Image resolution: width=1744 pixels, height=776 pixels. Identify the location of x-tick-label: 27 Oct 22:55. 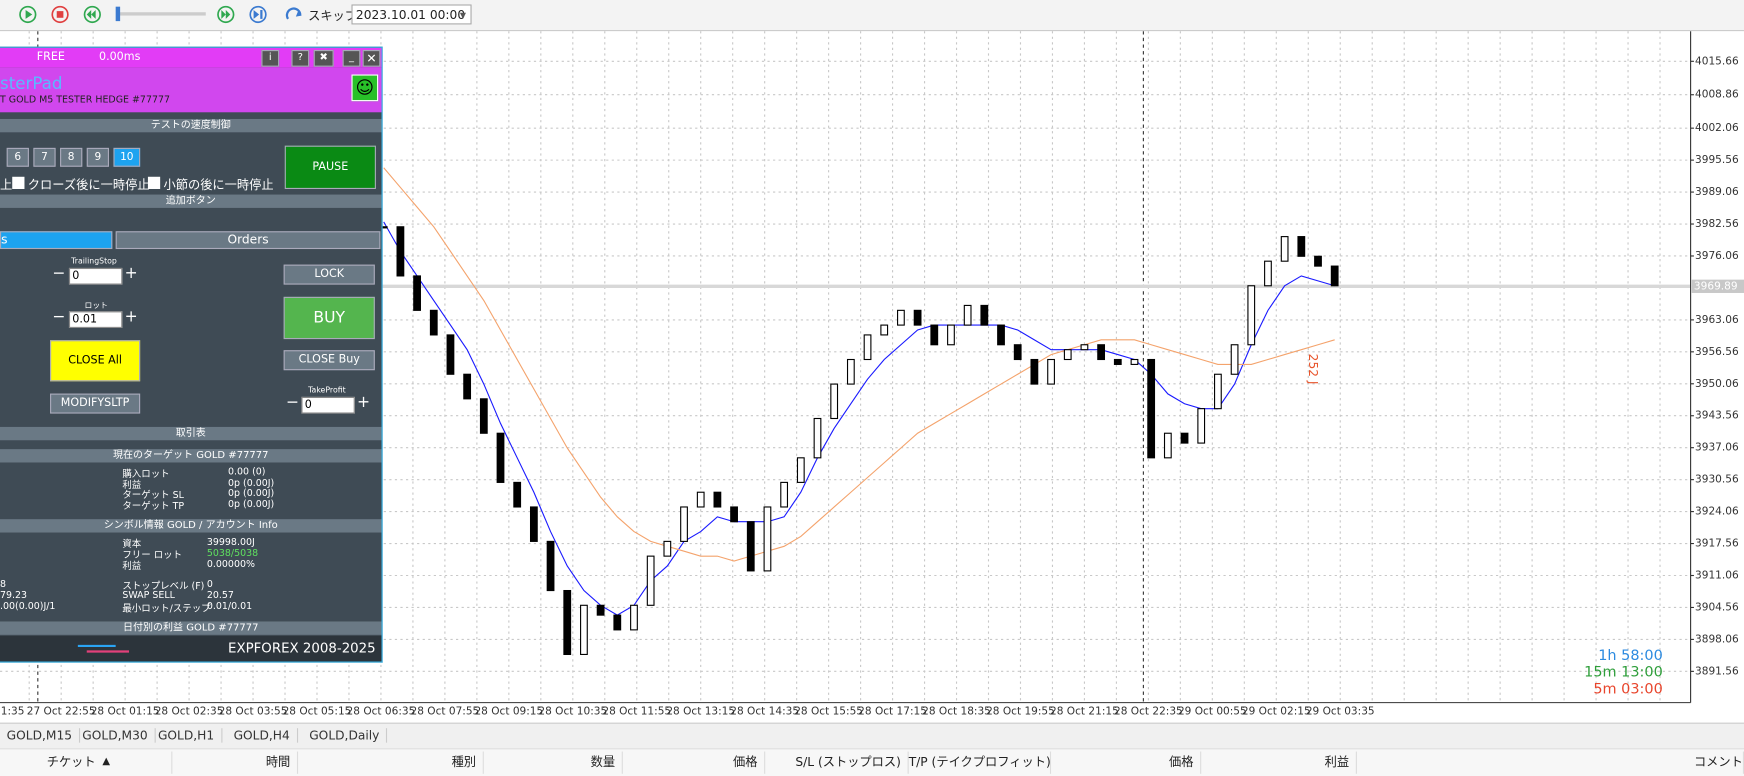
(61, 712).